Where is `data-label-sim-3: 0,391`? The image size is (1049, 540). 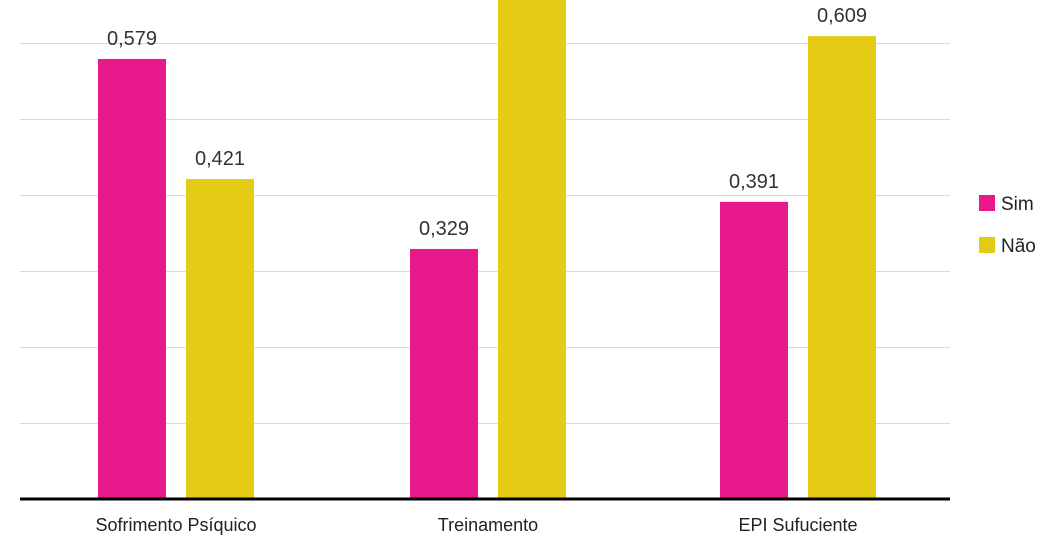
data-label-sim-3: 0,391 is located at coordinates (754, 182).